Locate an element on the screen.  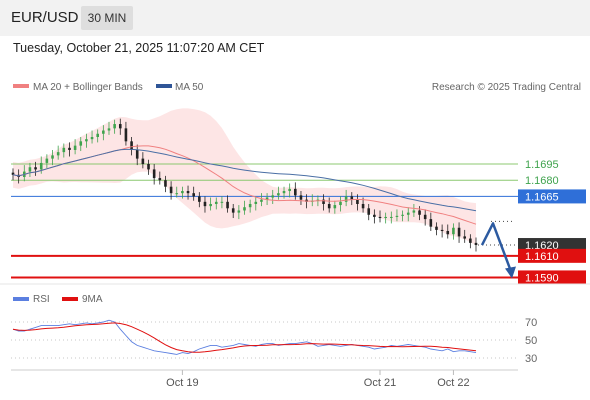
rsi-tick-label: 70 is located at coordinates (531, 323).